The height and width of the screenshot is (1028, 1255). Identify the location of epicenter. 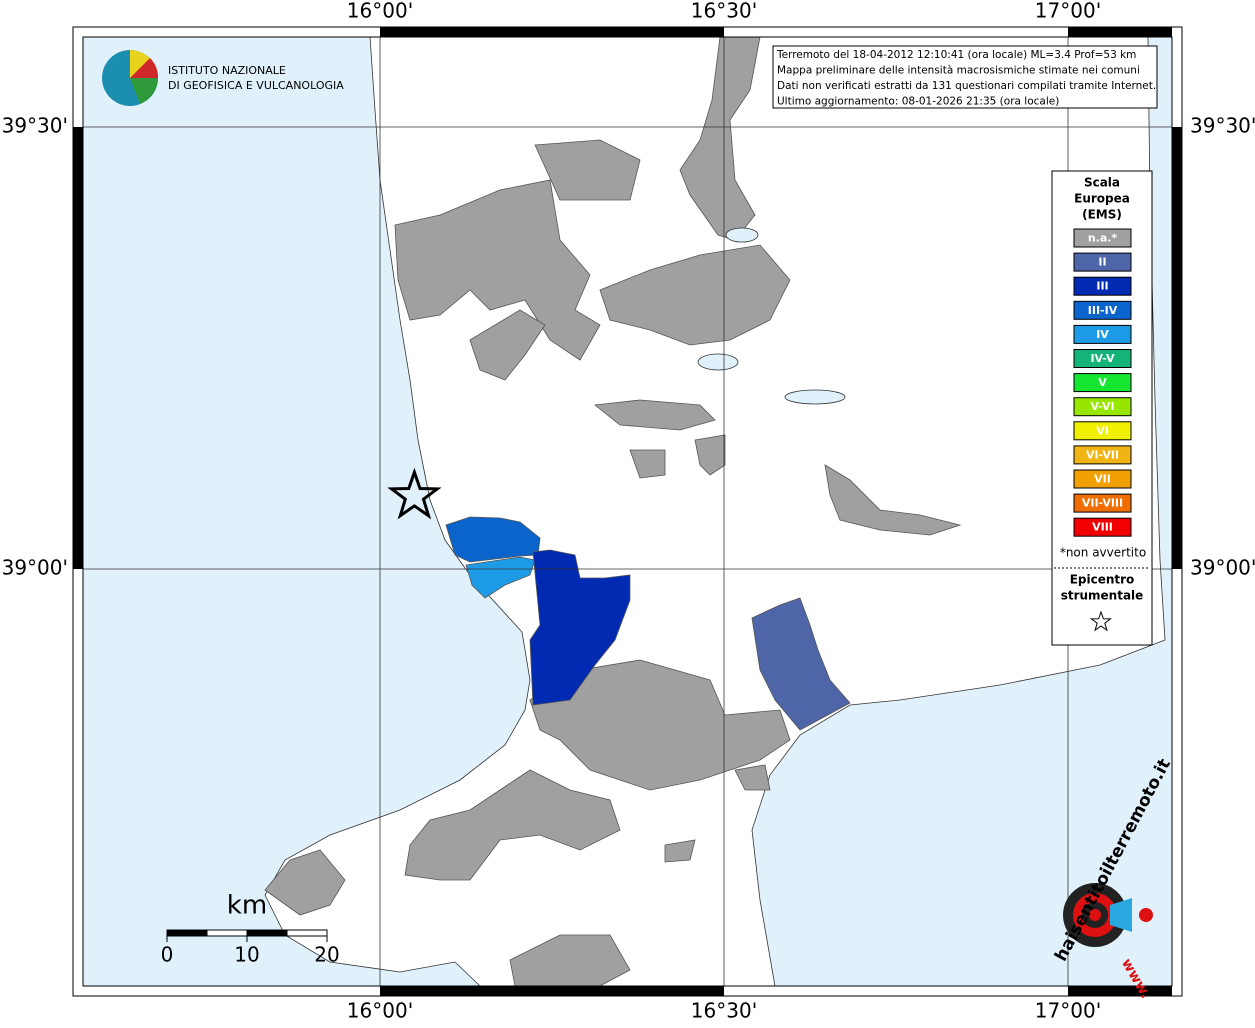
(414, 493).